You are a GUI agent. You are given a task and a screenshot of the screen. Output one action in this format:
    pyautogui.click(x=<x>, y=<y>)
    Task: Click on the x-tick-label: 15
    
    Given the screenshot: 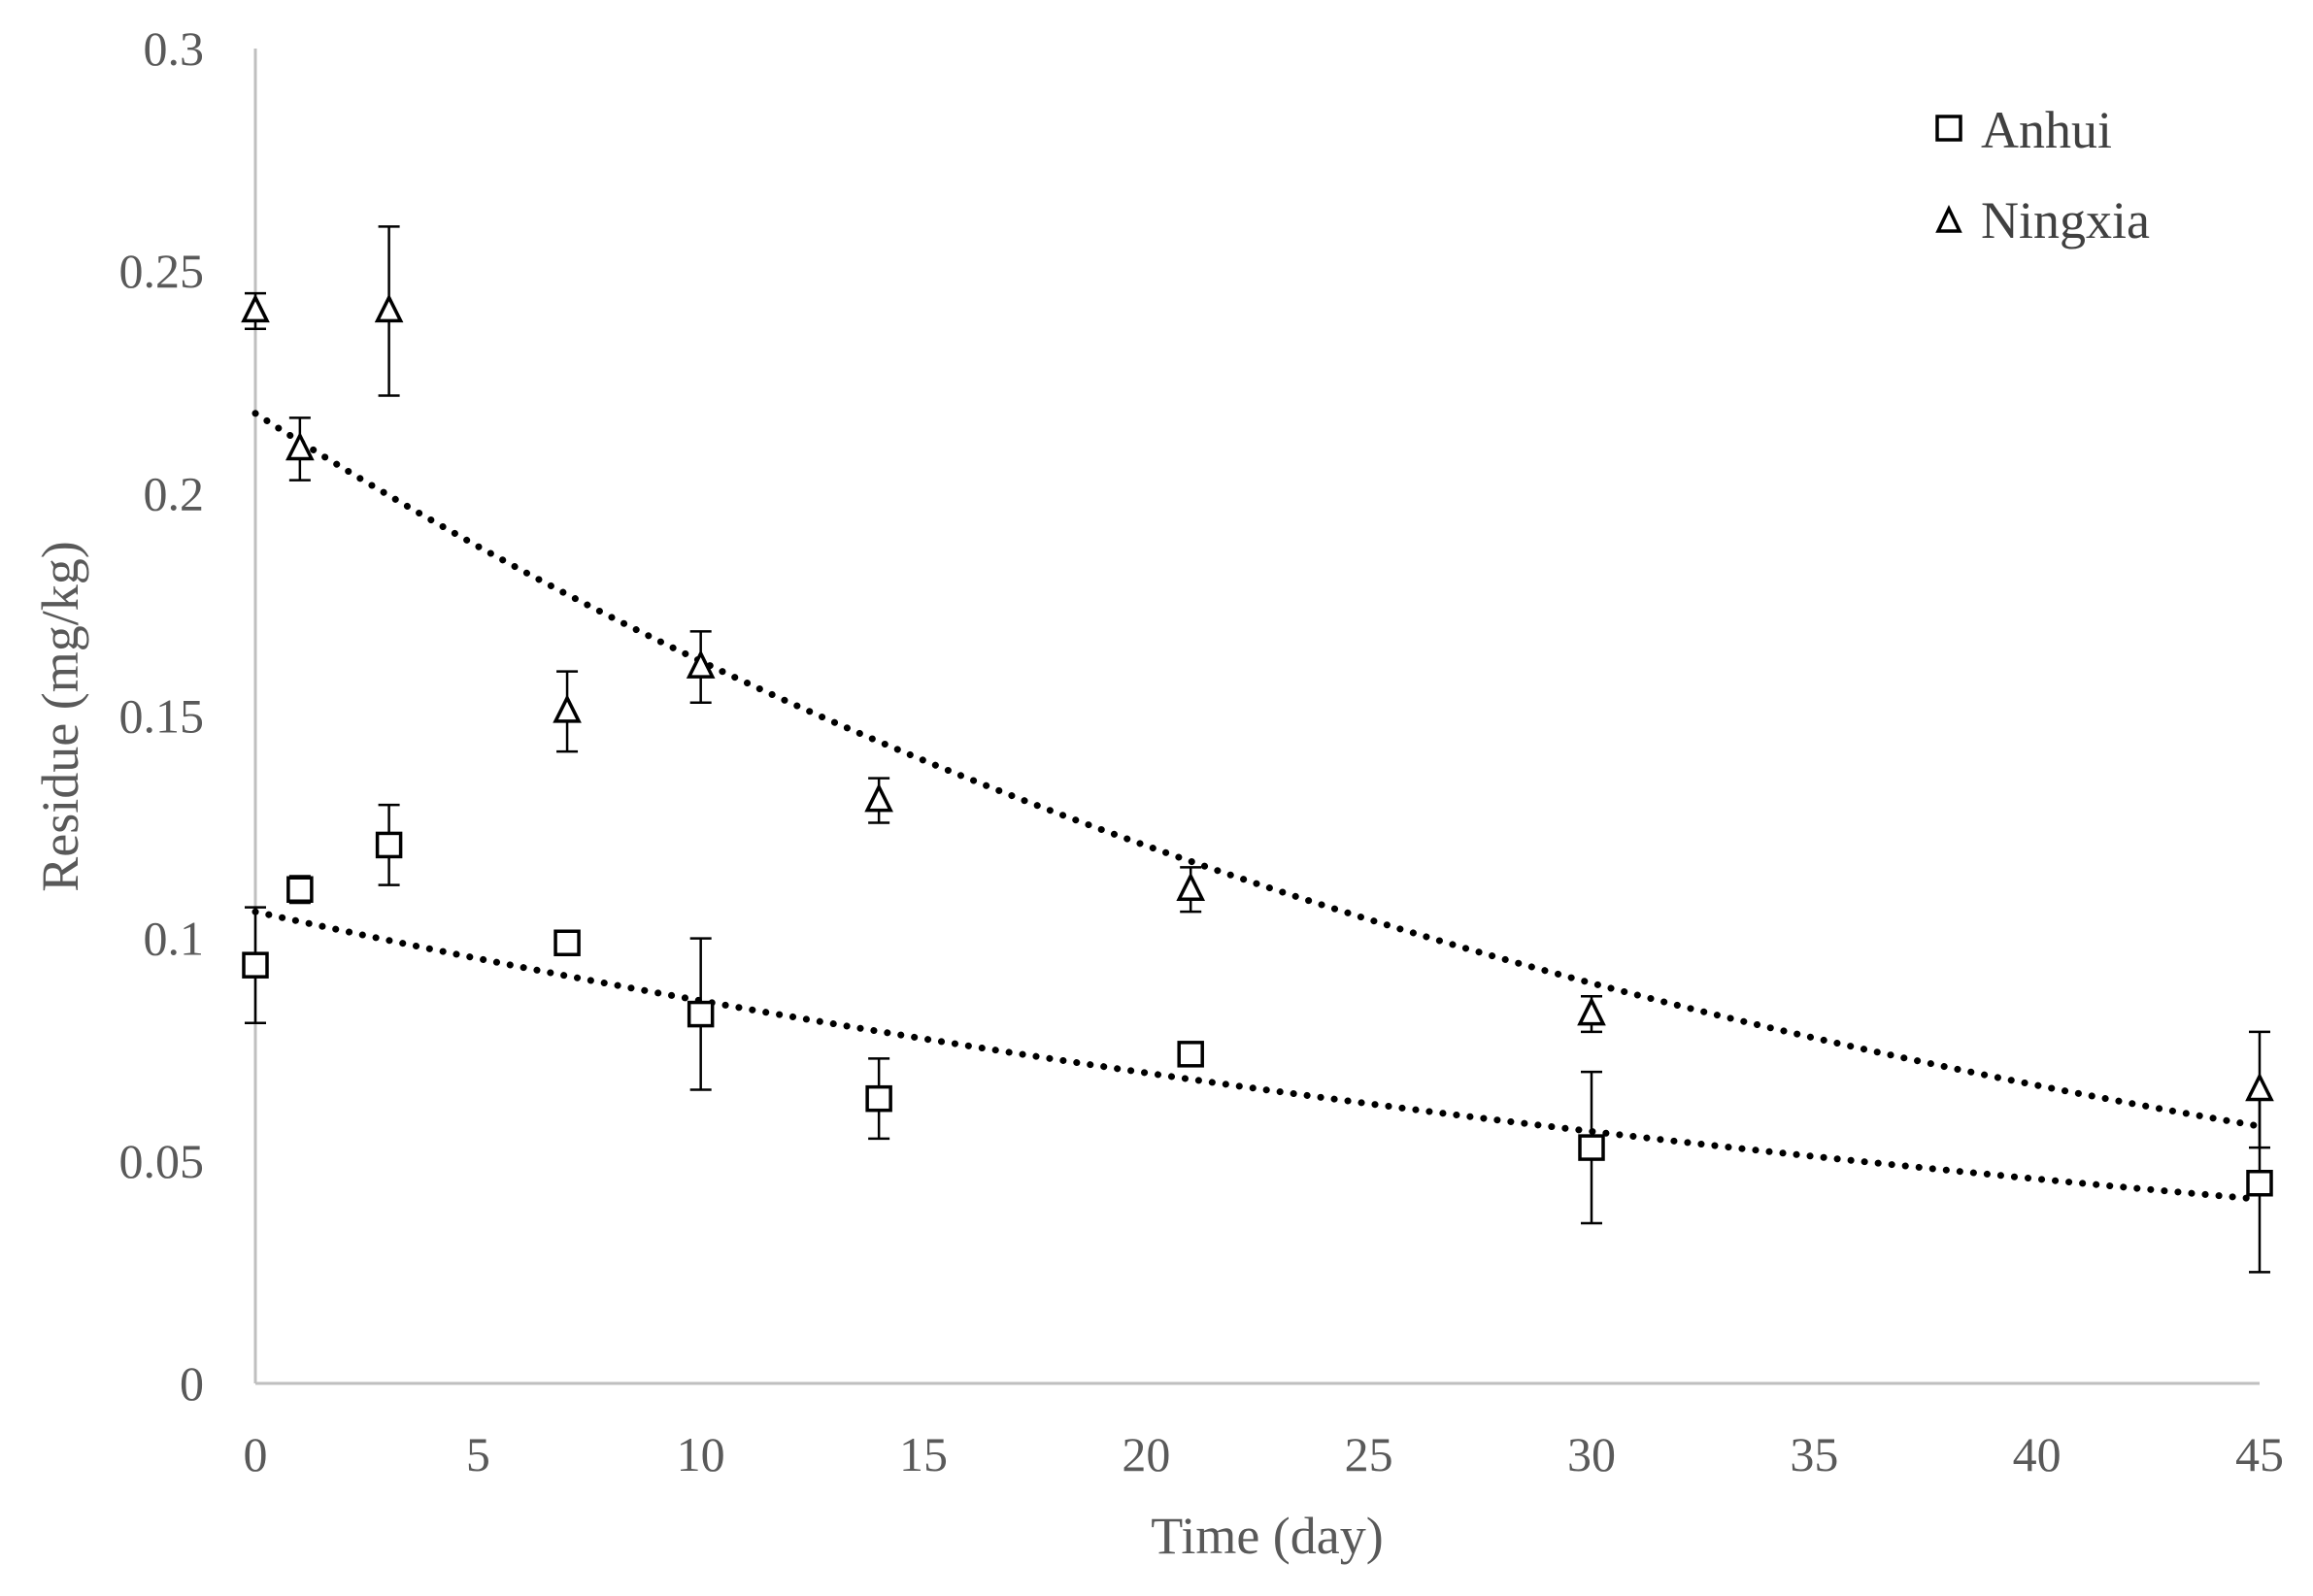 What is the action you would take?
    pyautogui.click(x=923, y=1454)
    